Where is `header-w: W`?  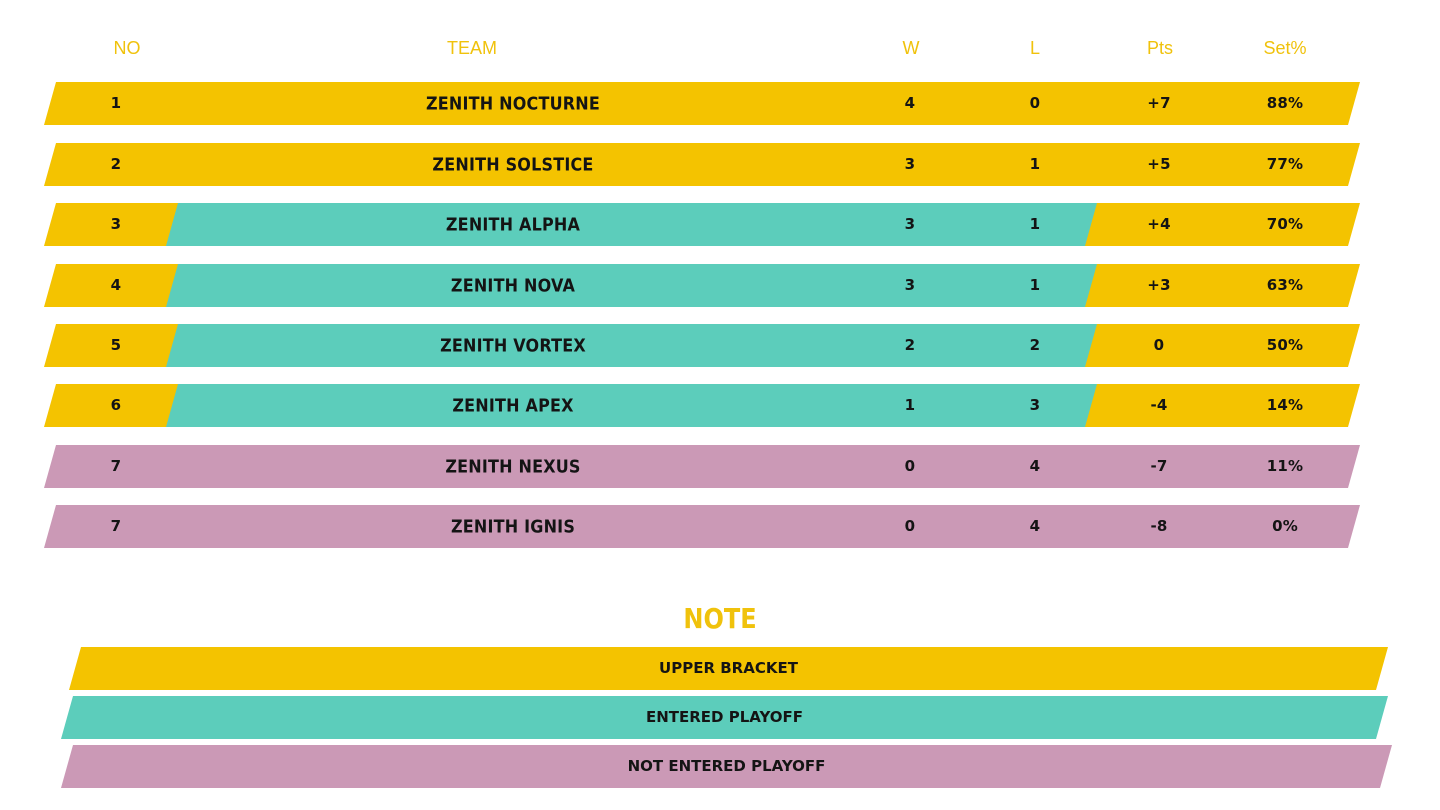
header-w: W is located at coordinates (911, 48).